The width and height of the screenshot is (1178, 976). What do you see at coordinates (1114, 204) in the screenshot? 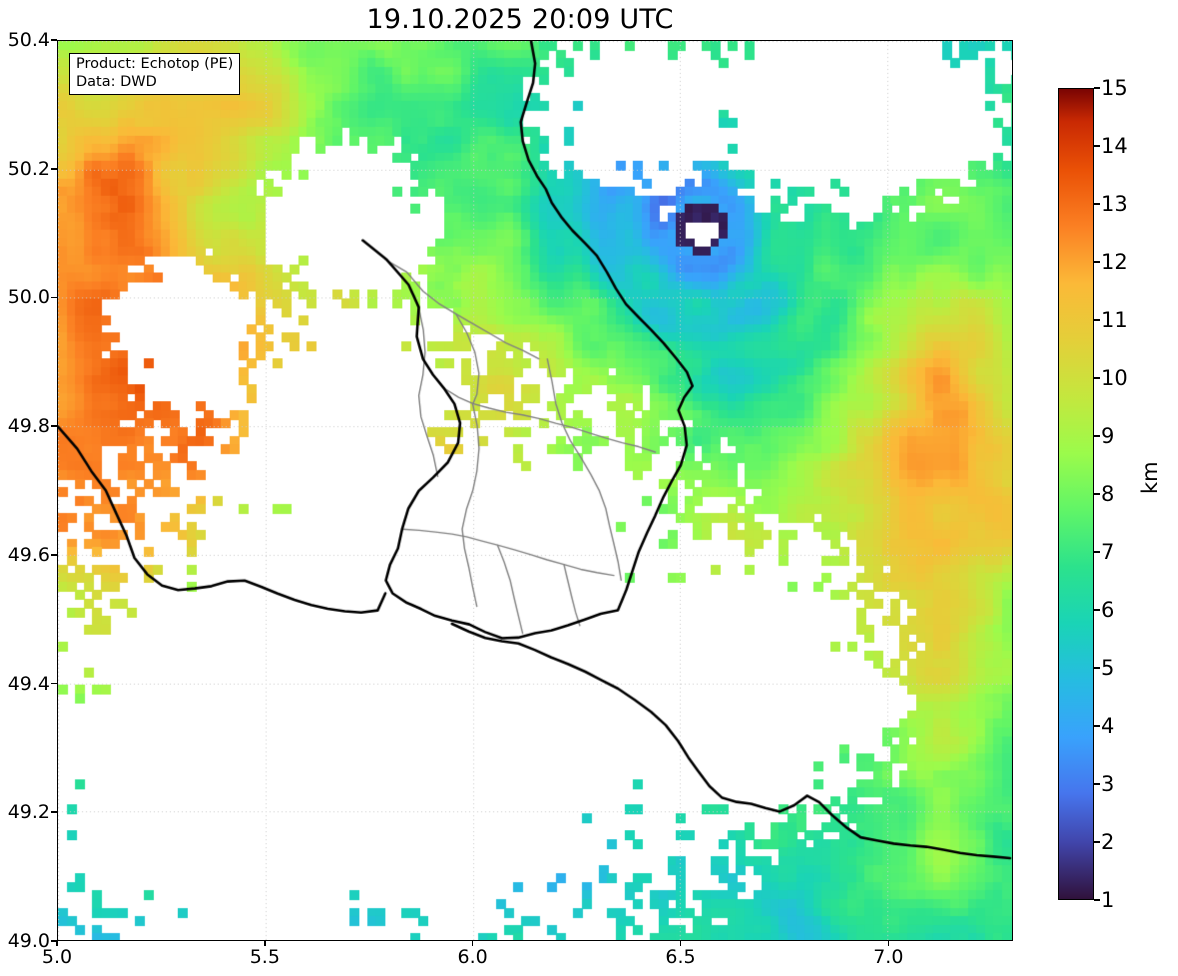
I see `colorbar-tick-label: 13` at bounding box center [1114, 204].